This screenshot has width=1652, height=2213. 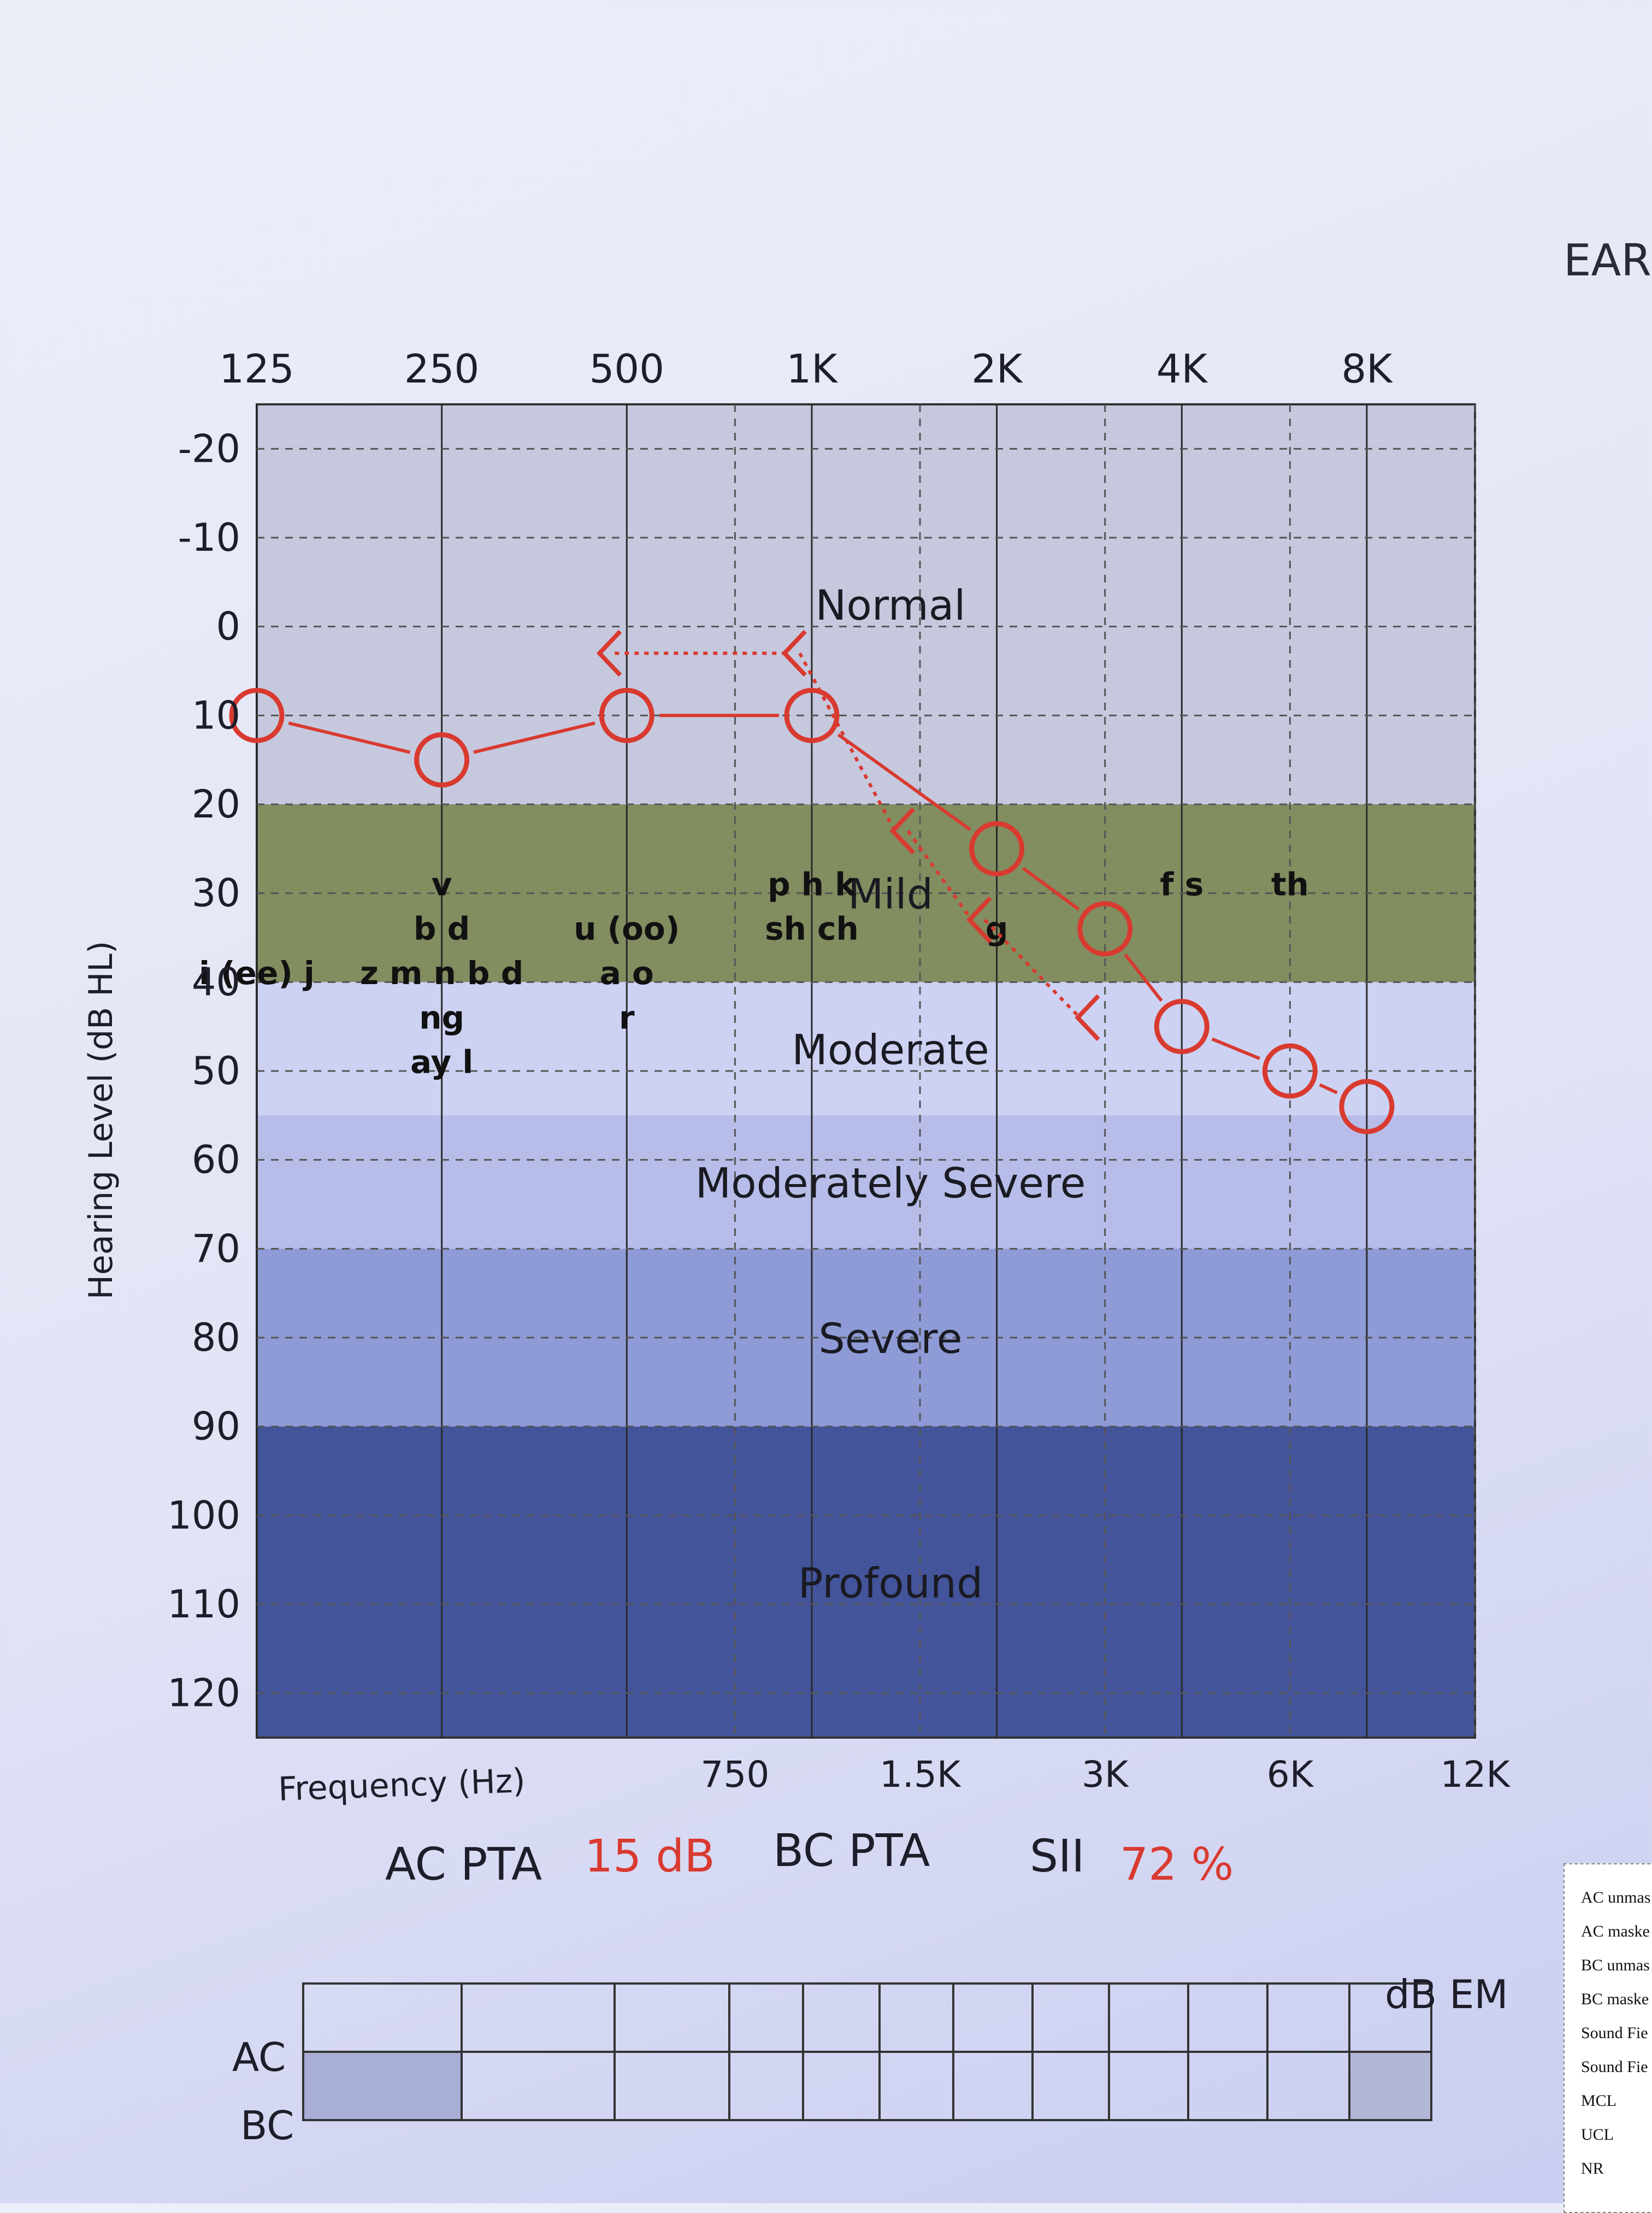 What do you see at coordinates (734, 1774) in the screenshot?
I see `x-tick-label-bottom: 750` at bounding box center [734, 1774].